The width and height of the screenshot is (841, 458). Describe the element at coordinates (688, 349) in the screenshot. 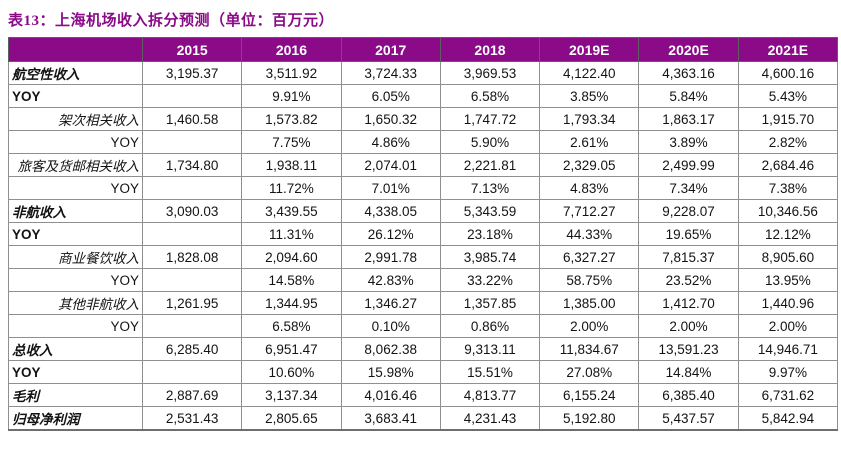

I see `value-cell: 13,591.23` at that location.